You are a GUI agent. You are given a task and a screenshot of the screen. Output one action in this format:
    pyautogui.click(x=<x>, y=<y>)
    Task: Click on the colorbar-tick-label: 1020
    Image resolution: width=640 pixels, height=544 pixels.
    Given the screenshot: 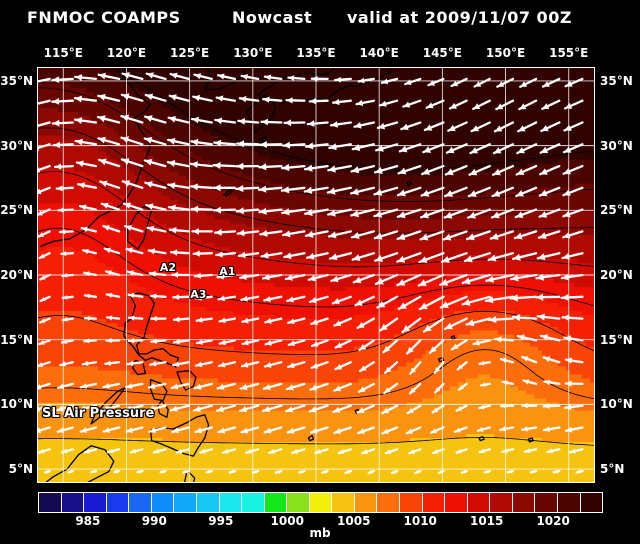 What is the action you would take?
    pyautogui.click(x=553, y=521)
    